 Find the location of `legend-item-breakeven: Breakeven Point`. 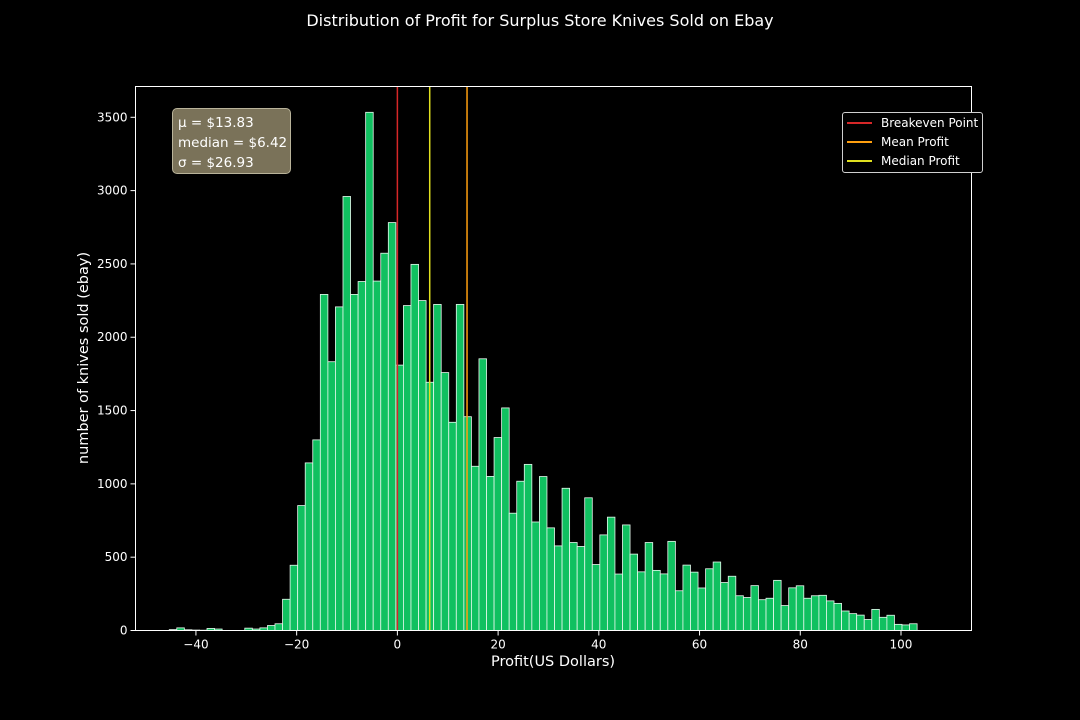

legend-item-breakeven: Breakeven Point is located at coordinates (912, 123).